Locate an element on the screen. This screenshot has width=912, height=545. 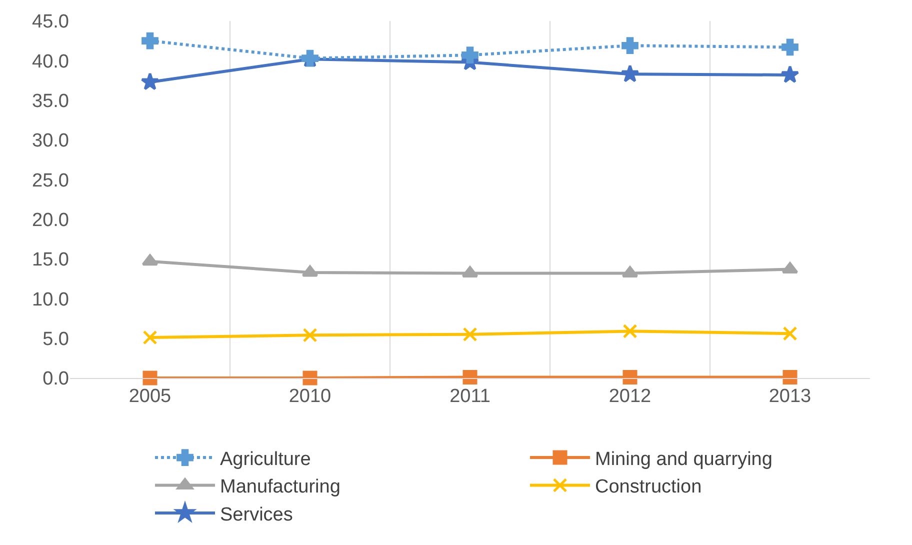
legend-label: Agriculture is located at coordinates (265, 459).